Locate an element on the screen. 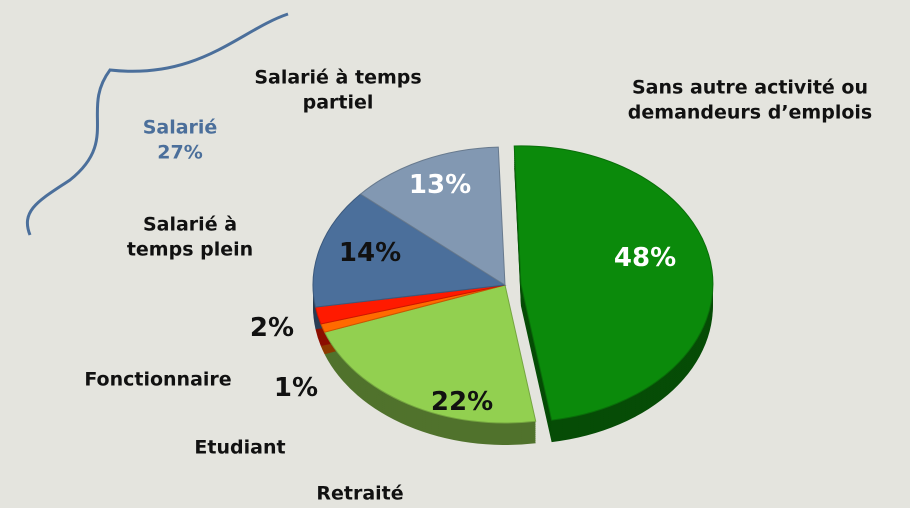 The height and width of the screenshot is (508, 910). annotation: Salarié 27% is located at coordinates (180, 139).